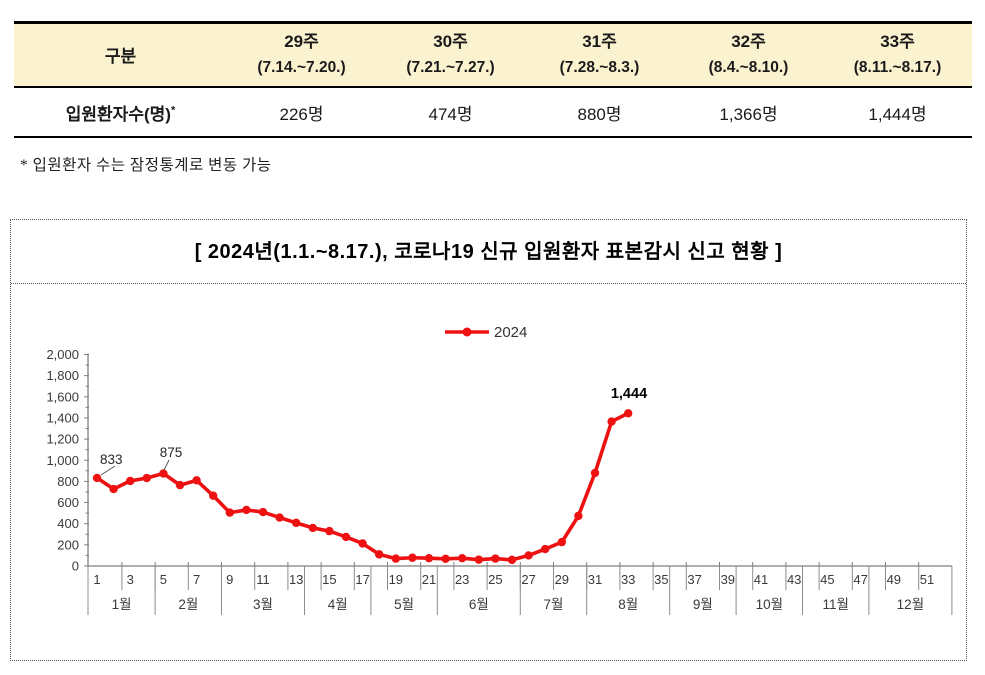  What do you see at coordinates (62, 460) in the screenshot?
I see `y-tick-label: 1,000` at bounding box center [62, 460].